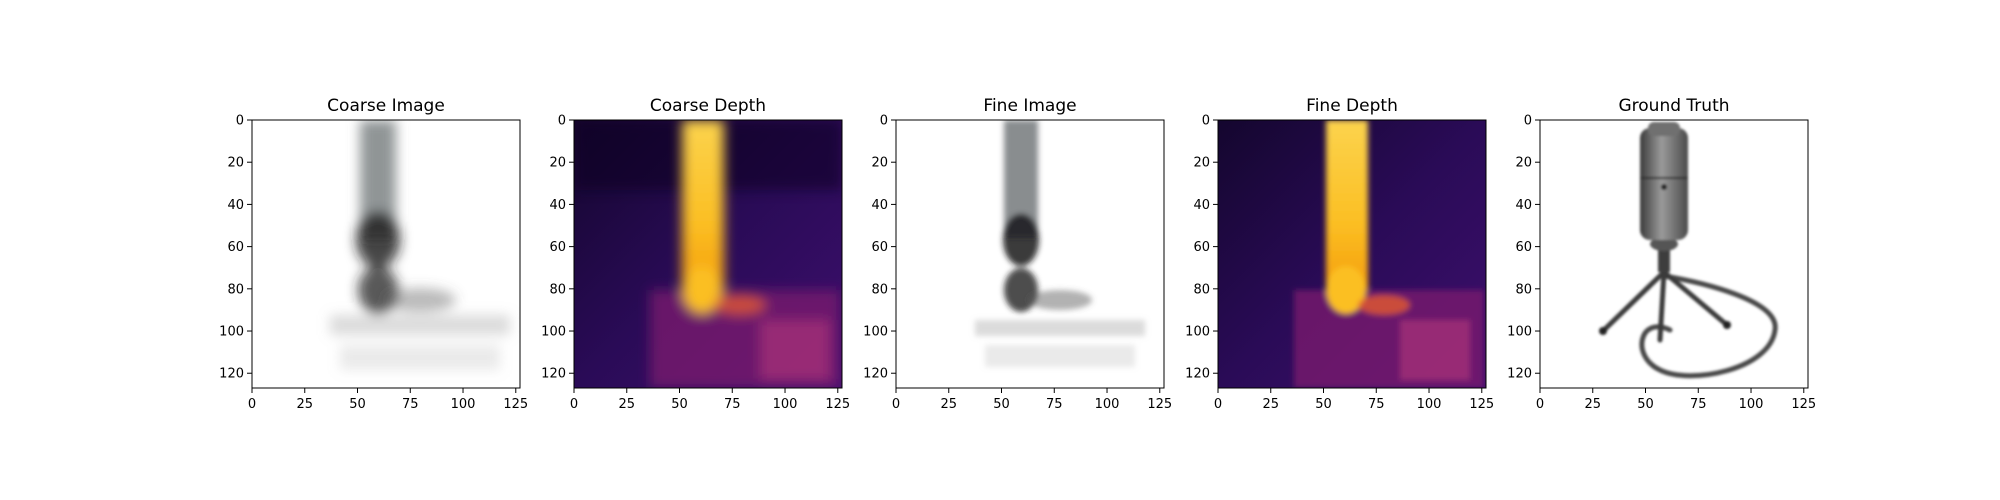 This screenshot has width=2000, height=500. I want to click on panel-title: Fine Image, so click(1029, 106).